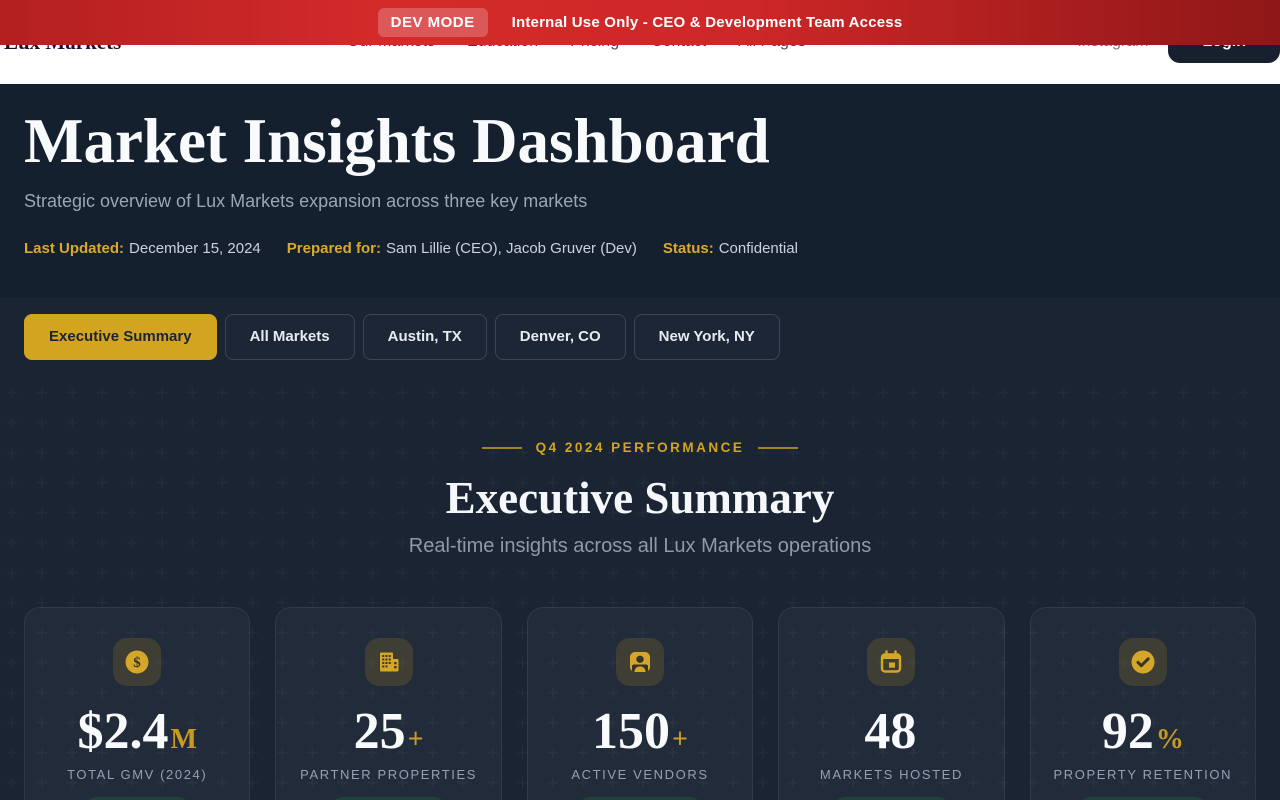 This screenshot has width=1280, height=800. What do you see at coordinates (706, 337) in the screenshot?
I see `tab-new-york-ny: New York, NY` at bounding box center [706, 337].